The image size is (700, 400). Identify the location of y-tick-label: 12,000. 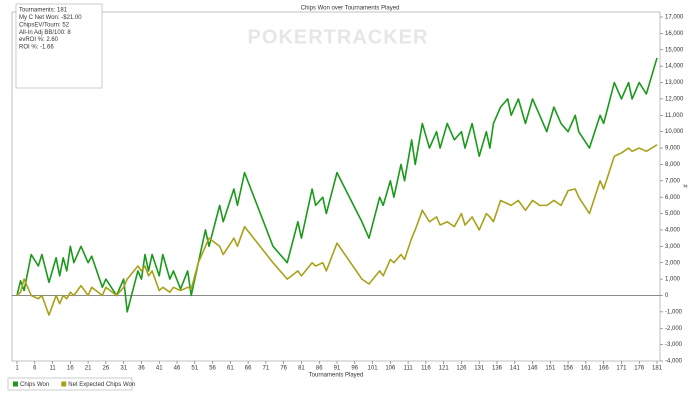
(674, 99).